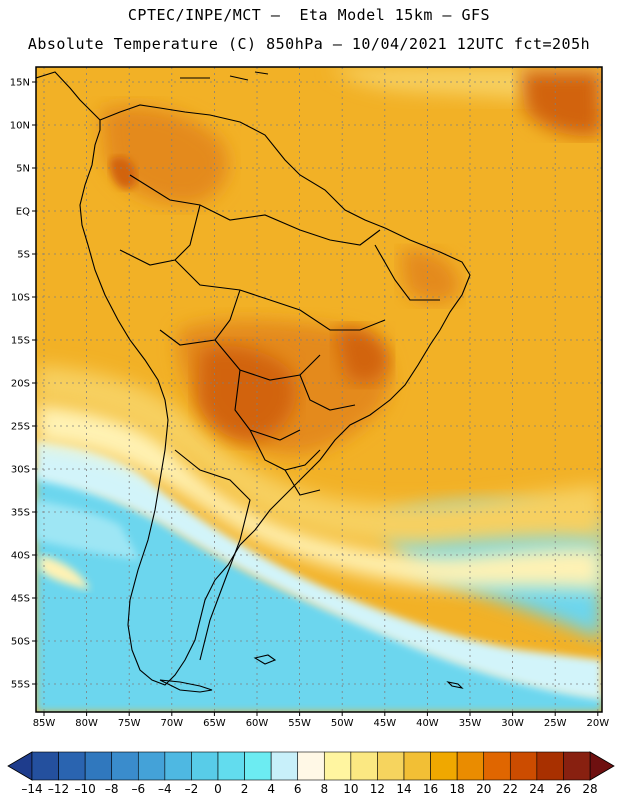 This screenshot has width=618, height=800. Describe the element at coordinates (138, 789) in the screenshot. I see `colorbar-label: –6` at that location.